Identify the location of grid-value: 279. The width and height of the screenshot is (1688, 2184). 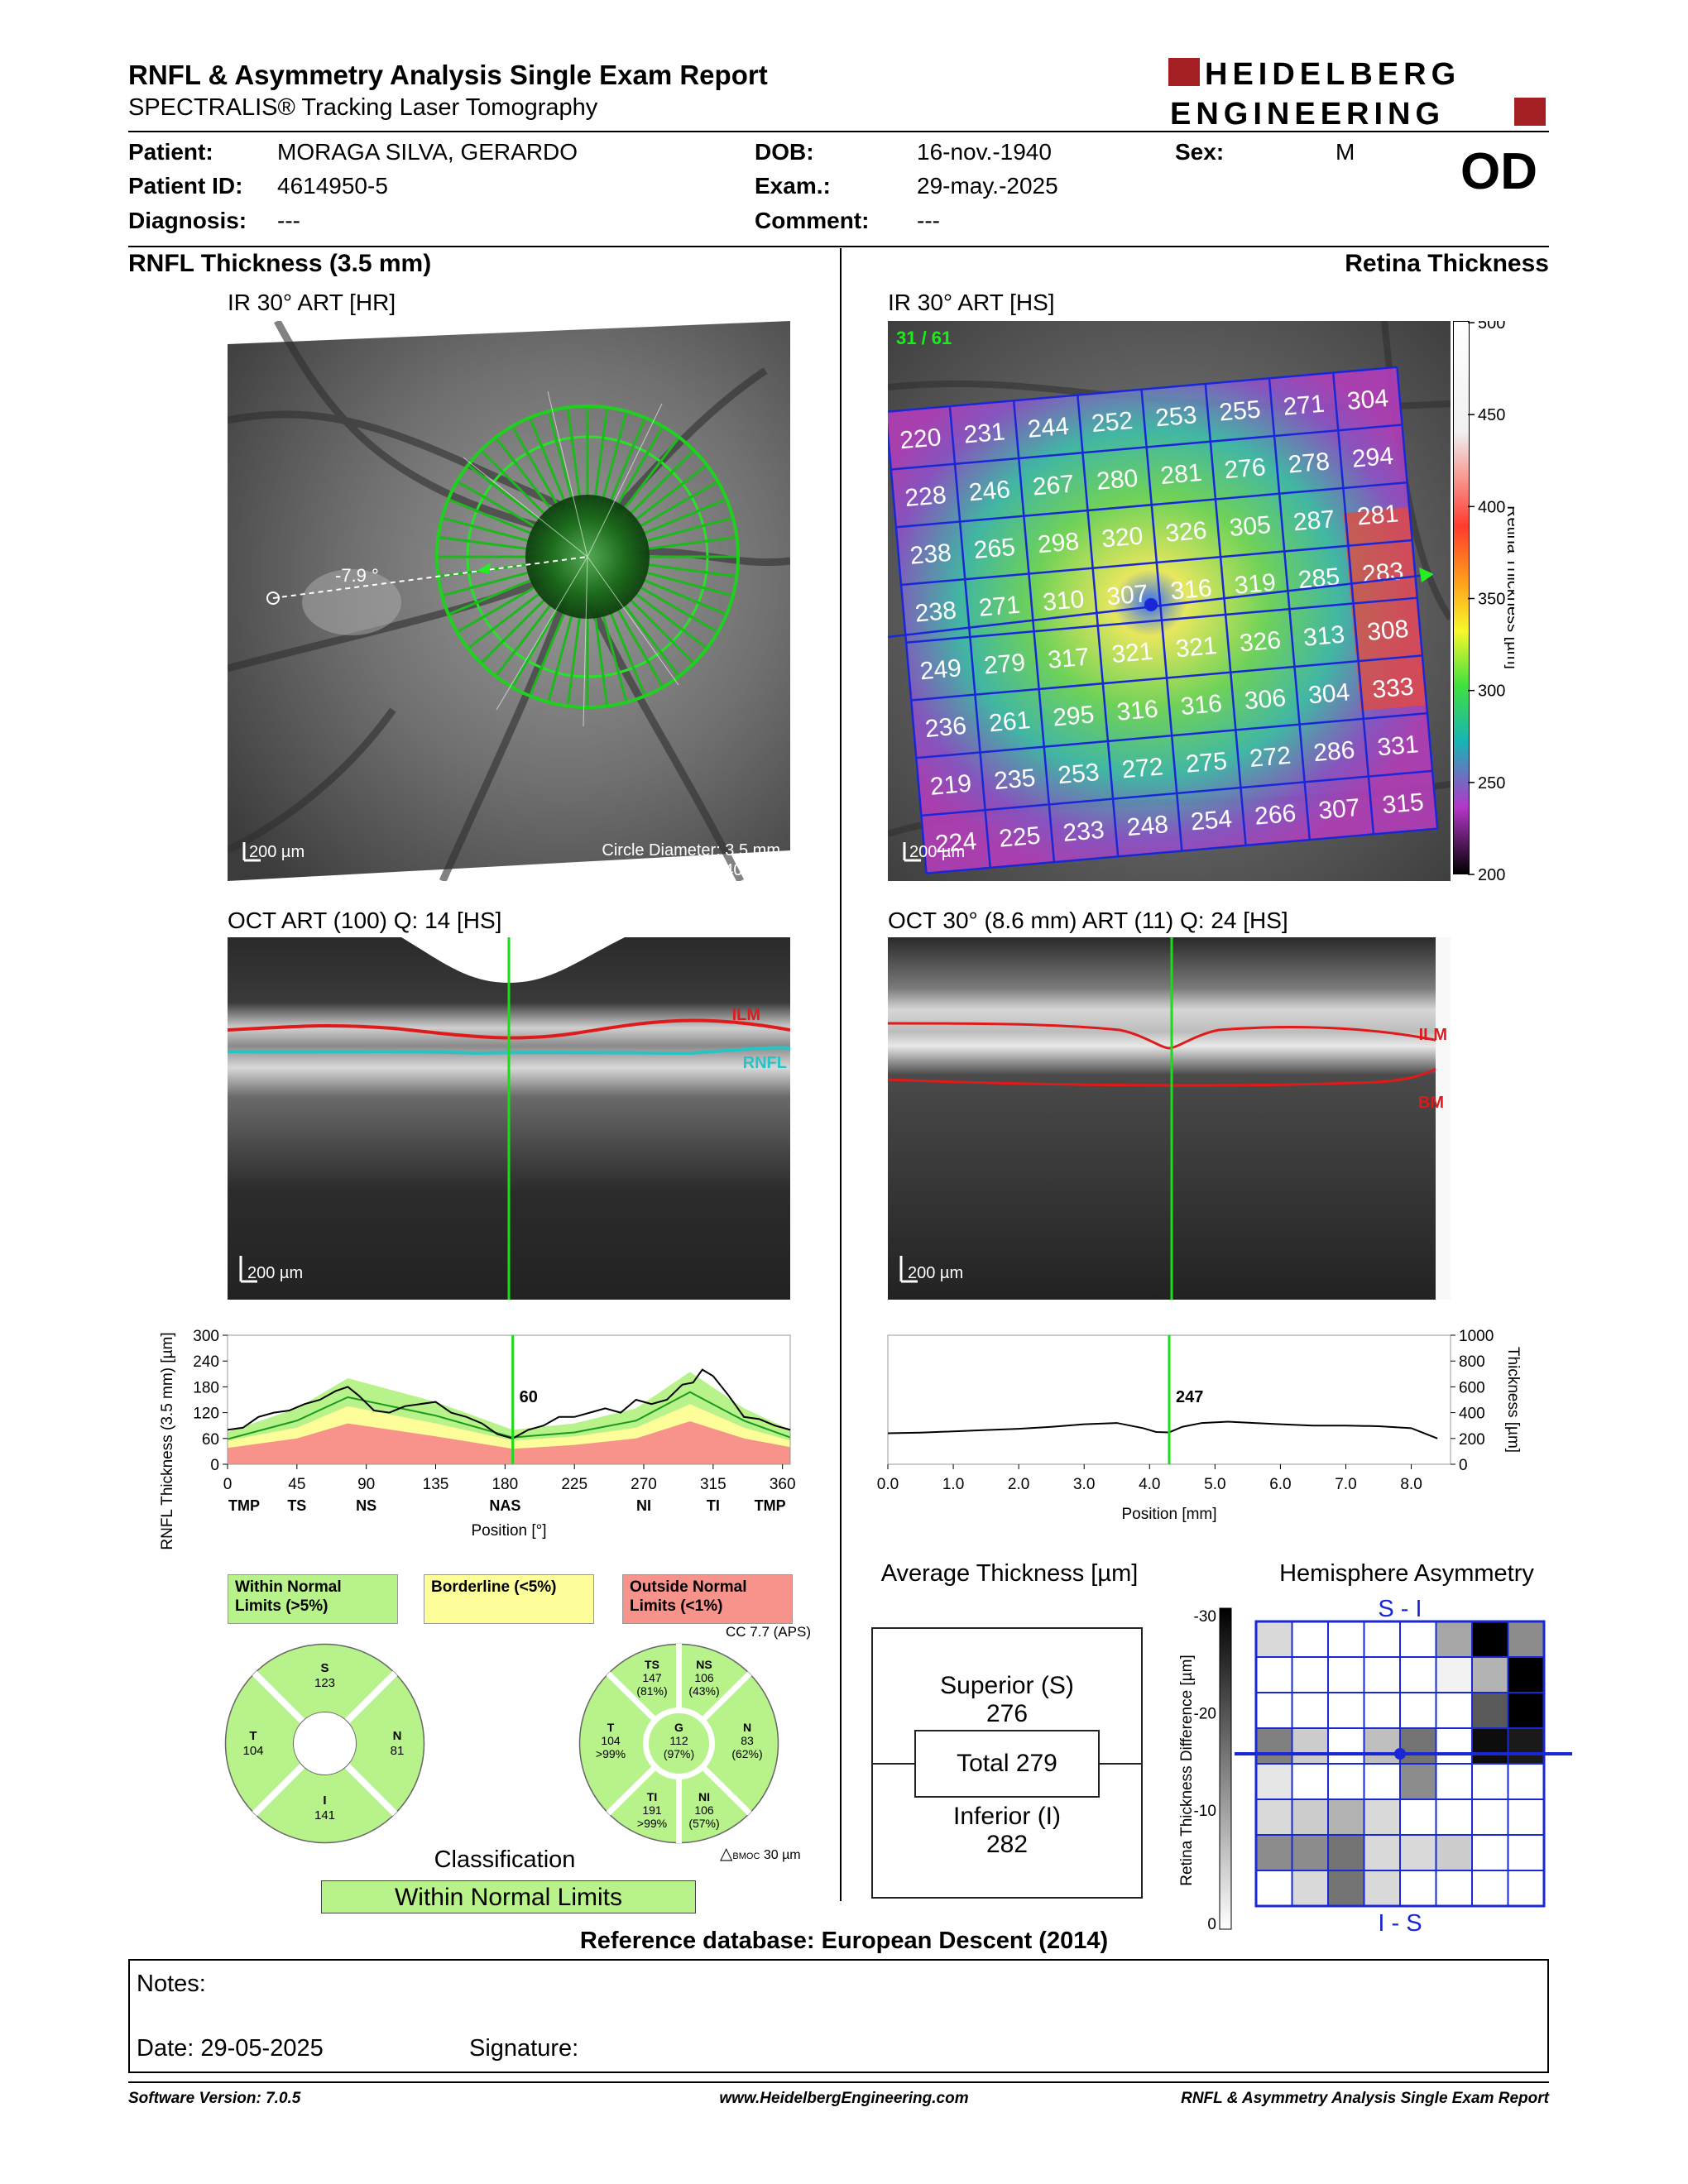
(1005, 664).